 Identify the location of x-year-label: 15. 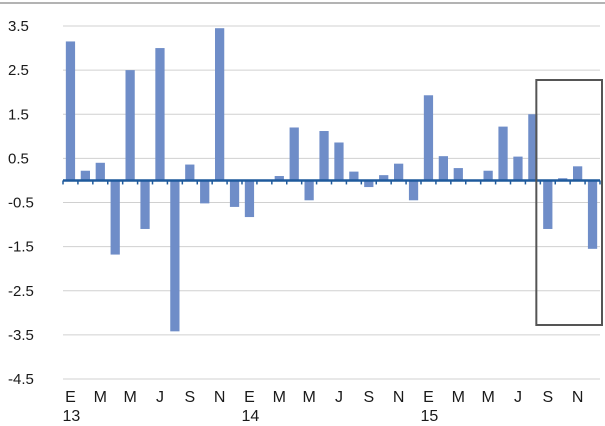
(429, 416).